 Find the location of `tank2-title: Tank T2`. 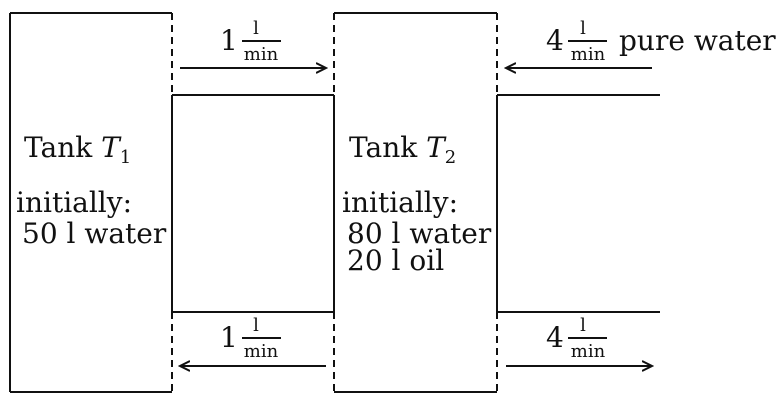

tank2-title: Tank T2 is located at coordinates (402, 149).